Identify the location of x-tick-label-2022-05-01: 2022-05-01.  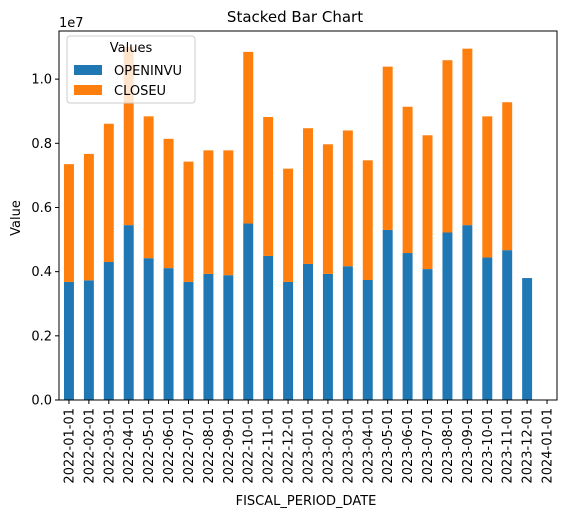
(149, 446).